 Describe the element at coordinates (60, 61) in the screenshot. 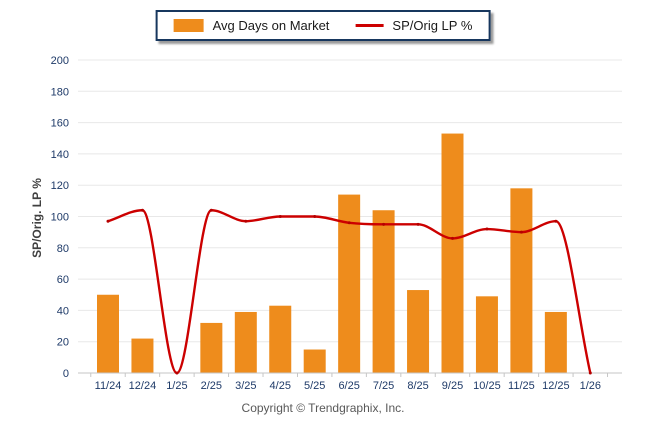

I see `y-tick-label: 200` at that location.